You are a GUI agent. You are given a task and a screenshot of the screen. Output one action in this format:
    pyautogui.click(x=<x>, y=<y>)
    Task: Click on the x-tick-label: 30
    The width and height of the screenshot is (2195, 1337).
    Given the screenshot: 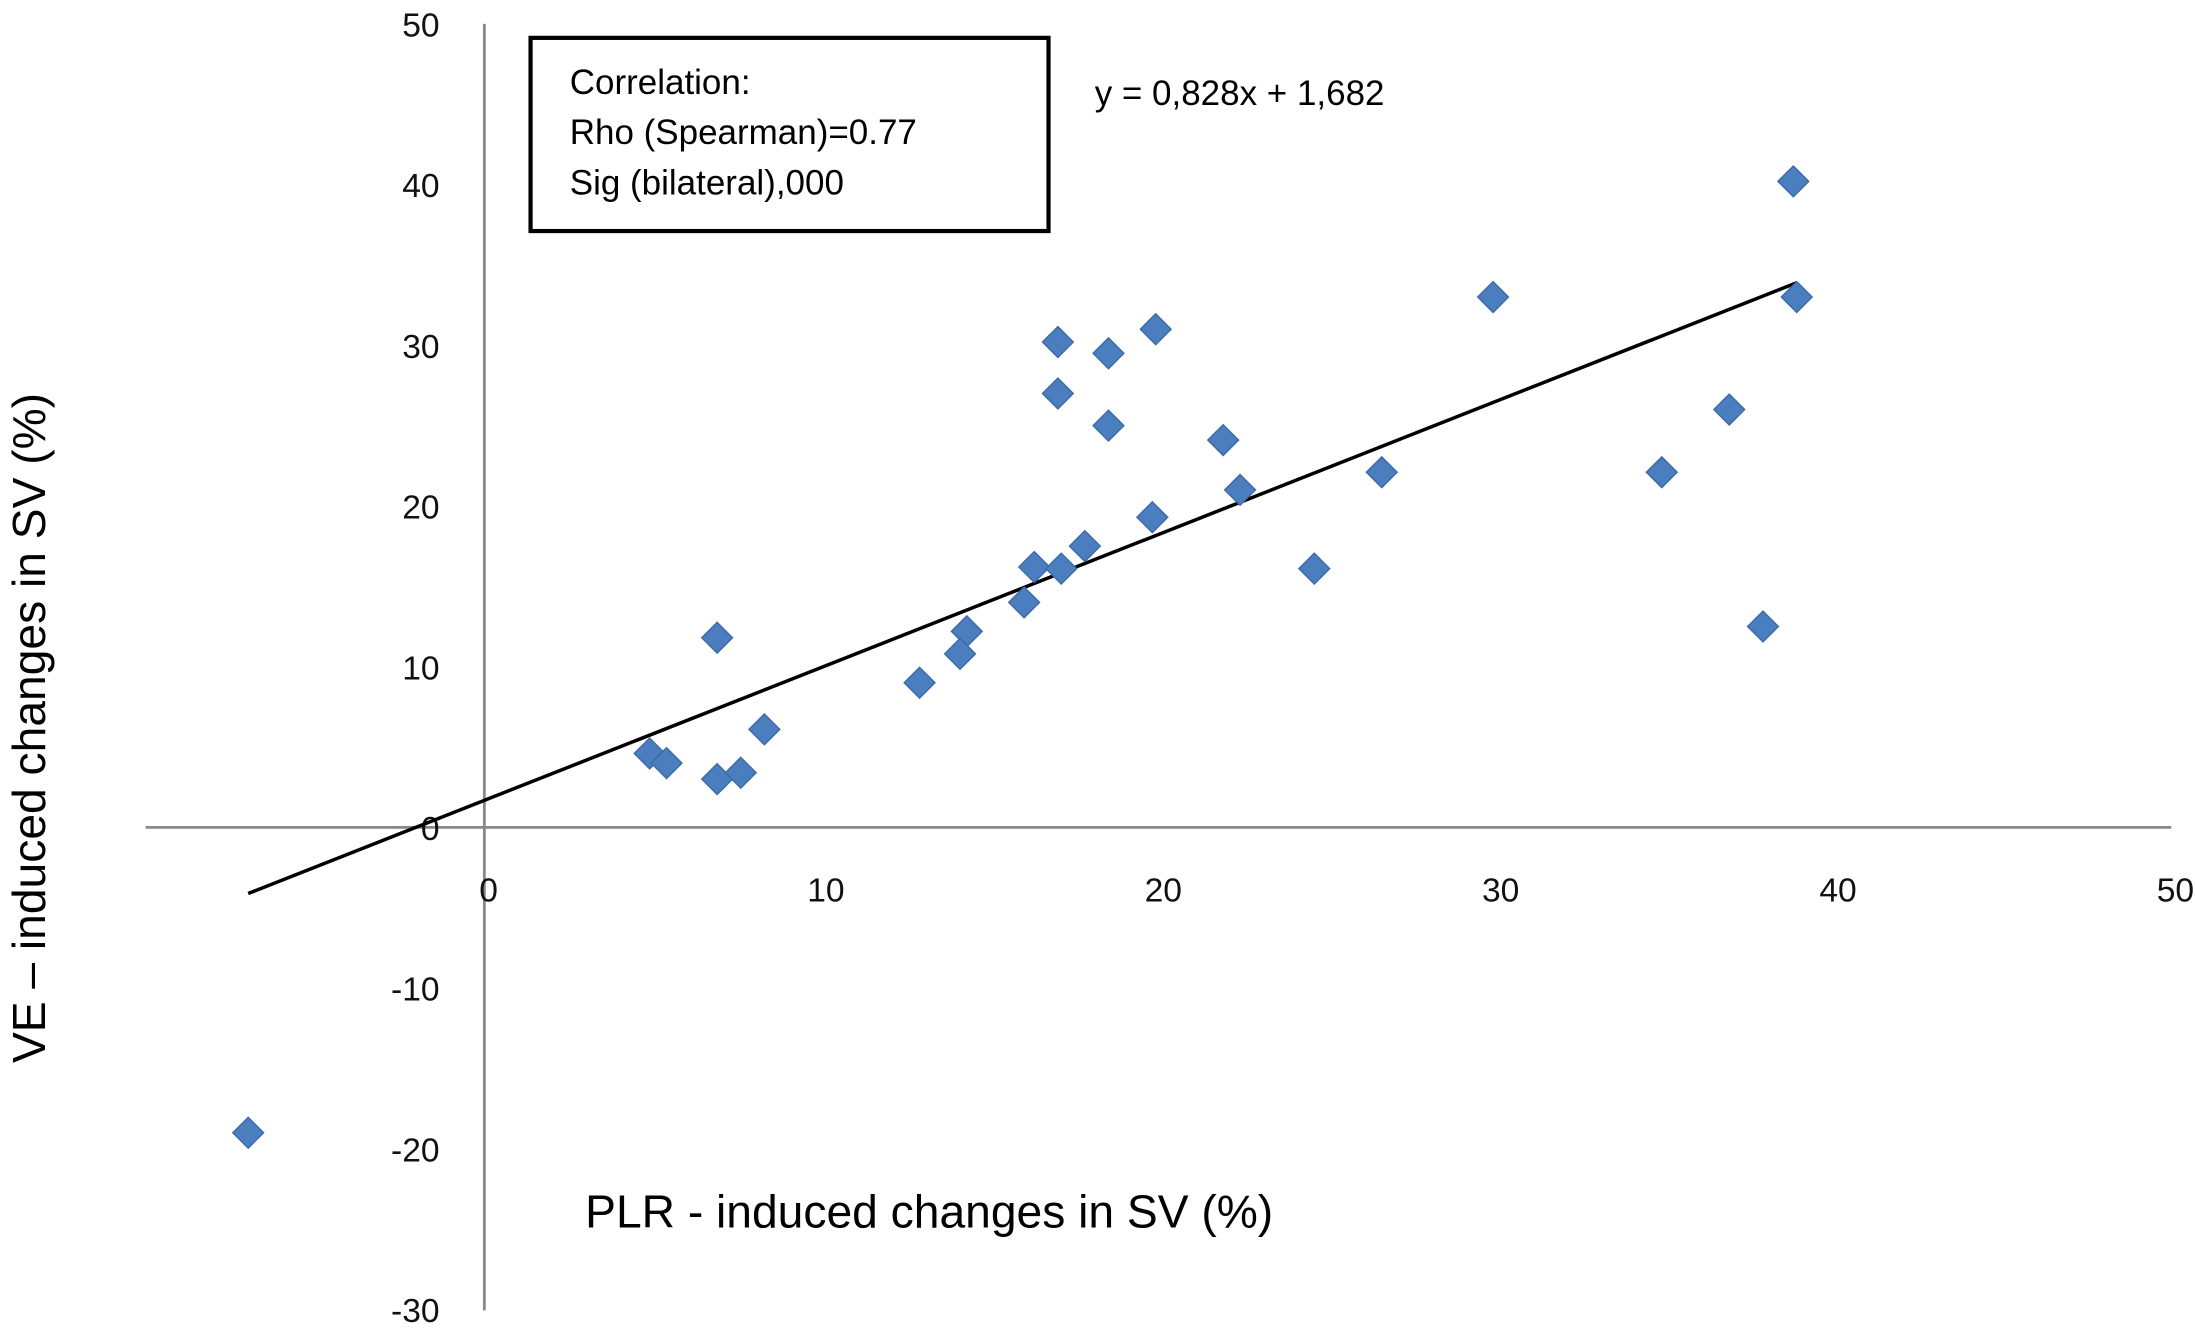 What is the action you would take?
    pyautogui.click(x=1500, y=891)
    